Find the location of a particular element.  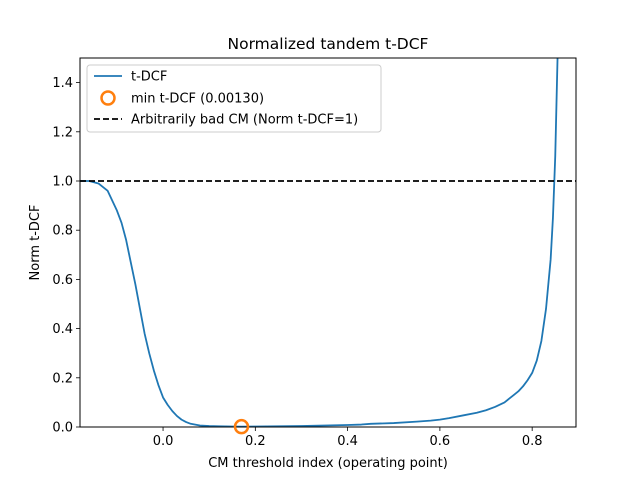

legend-swatch-min-t-dcf is located at coordinates (108, 98).